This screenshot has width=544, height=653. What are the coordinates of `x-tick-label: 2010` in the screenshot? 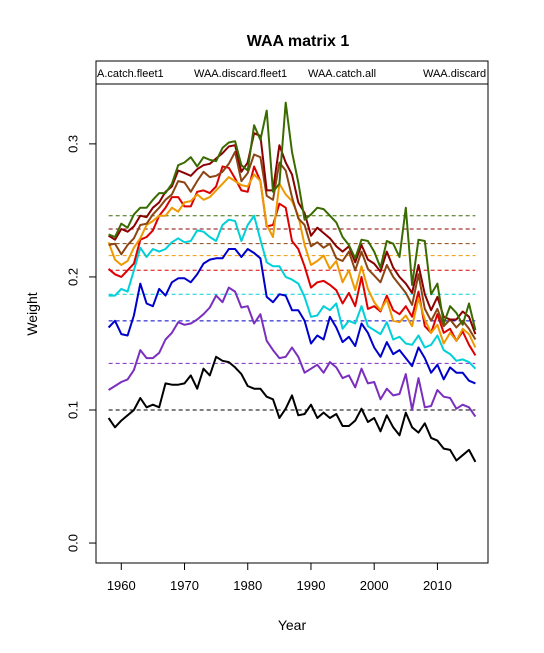 It's located at (437, 585).